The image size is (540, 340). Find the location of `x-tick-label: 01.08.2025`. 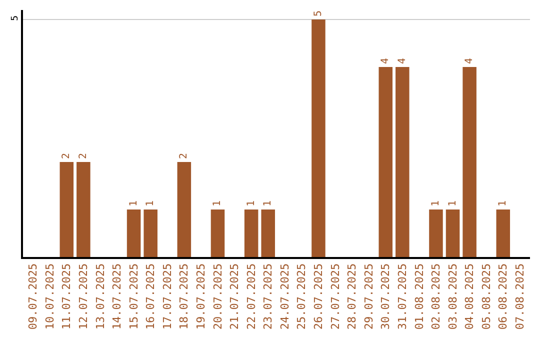

x-tick-label: 01.08.2025 is located at coordinates (419, 296).